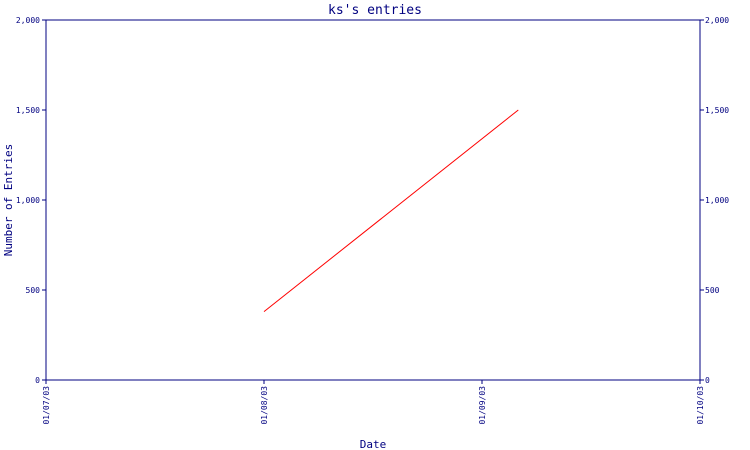 This screenshot has width=750, height=450. I want to click on x-tick-label: 01/09/03, so click(482, 405).